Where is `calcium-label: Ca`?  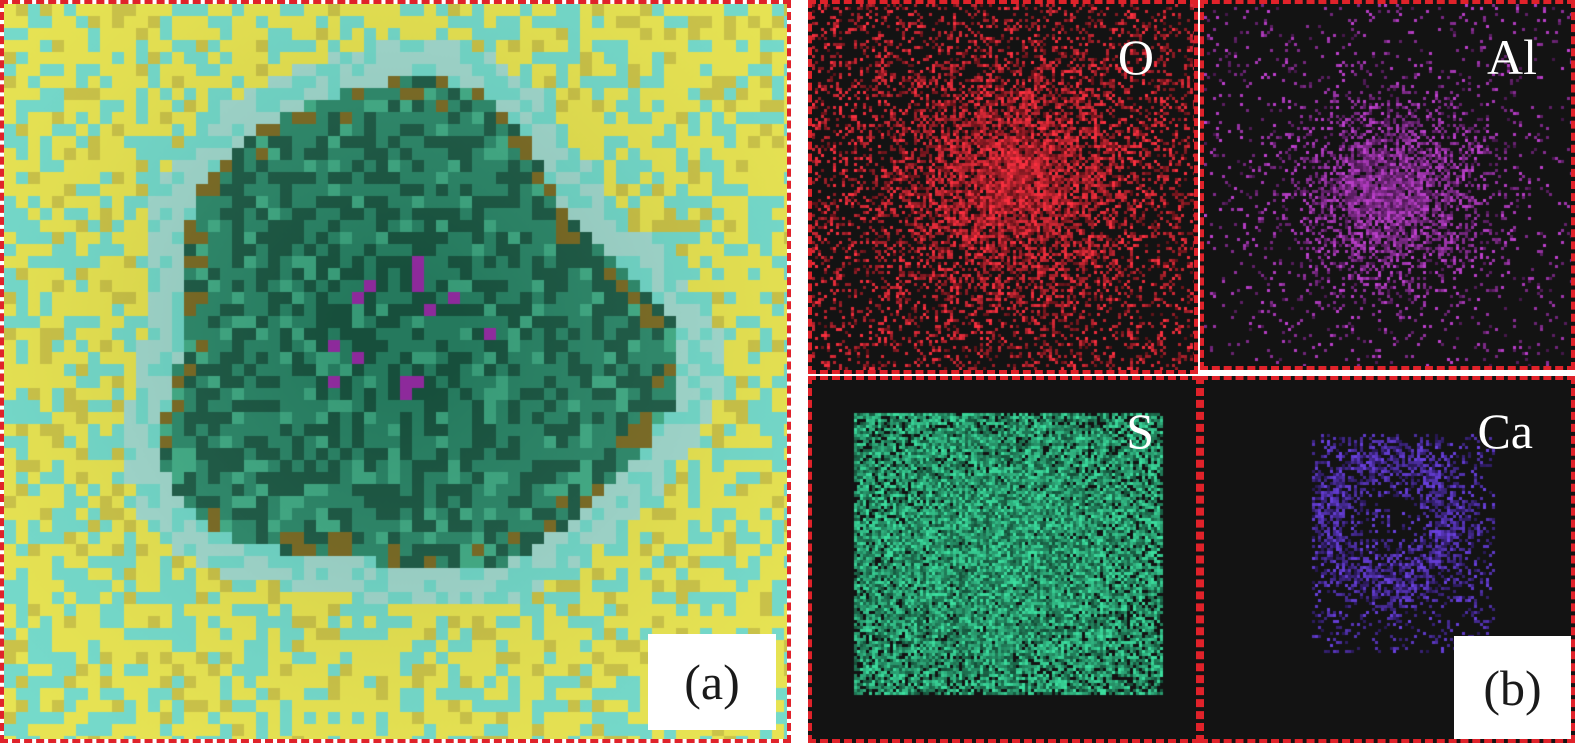 calcium-label: Ca is located at coordinates (1505, 431).